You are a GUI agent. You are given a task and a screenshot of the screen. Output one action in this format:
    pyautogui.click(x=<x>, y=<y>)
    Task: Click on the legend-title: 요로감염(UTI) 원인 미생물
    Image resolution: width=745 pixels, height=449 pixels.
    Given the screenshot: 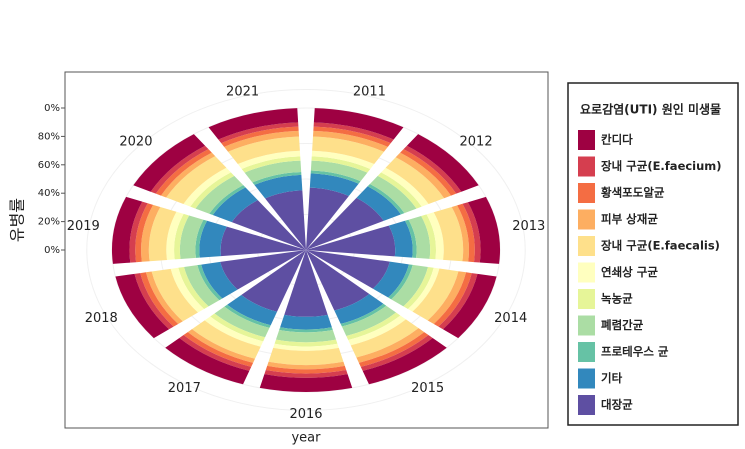 What is the action you would take?
    pyautogui.click(x=650, y=109)
    